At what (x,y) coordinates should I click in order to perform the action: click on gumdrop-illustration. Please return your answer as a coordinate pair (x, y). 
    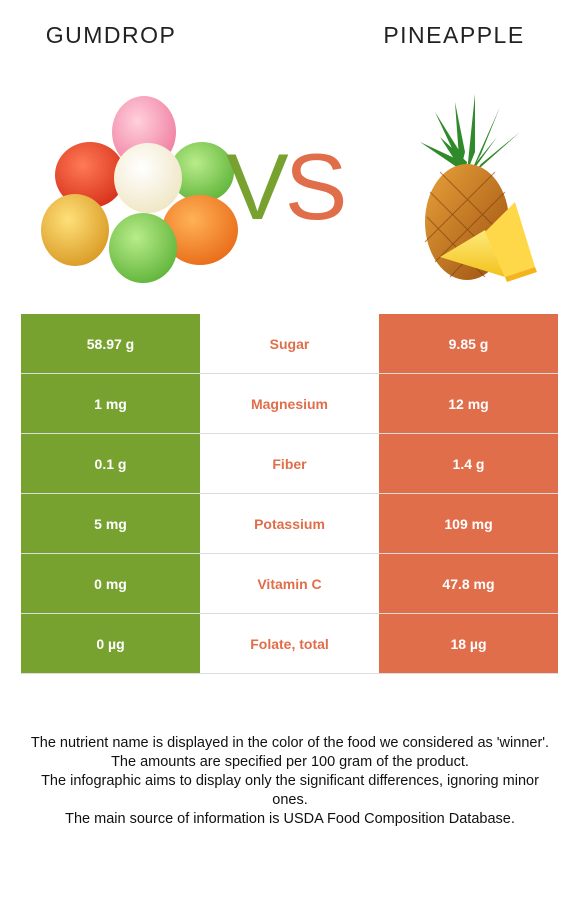
    Looking at the image, I should click on (139, 189).